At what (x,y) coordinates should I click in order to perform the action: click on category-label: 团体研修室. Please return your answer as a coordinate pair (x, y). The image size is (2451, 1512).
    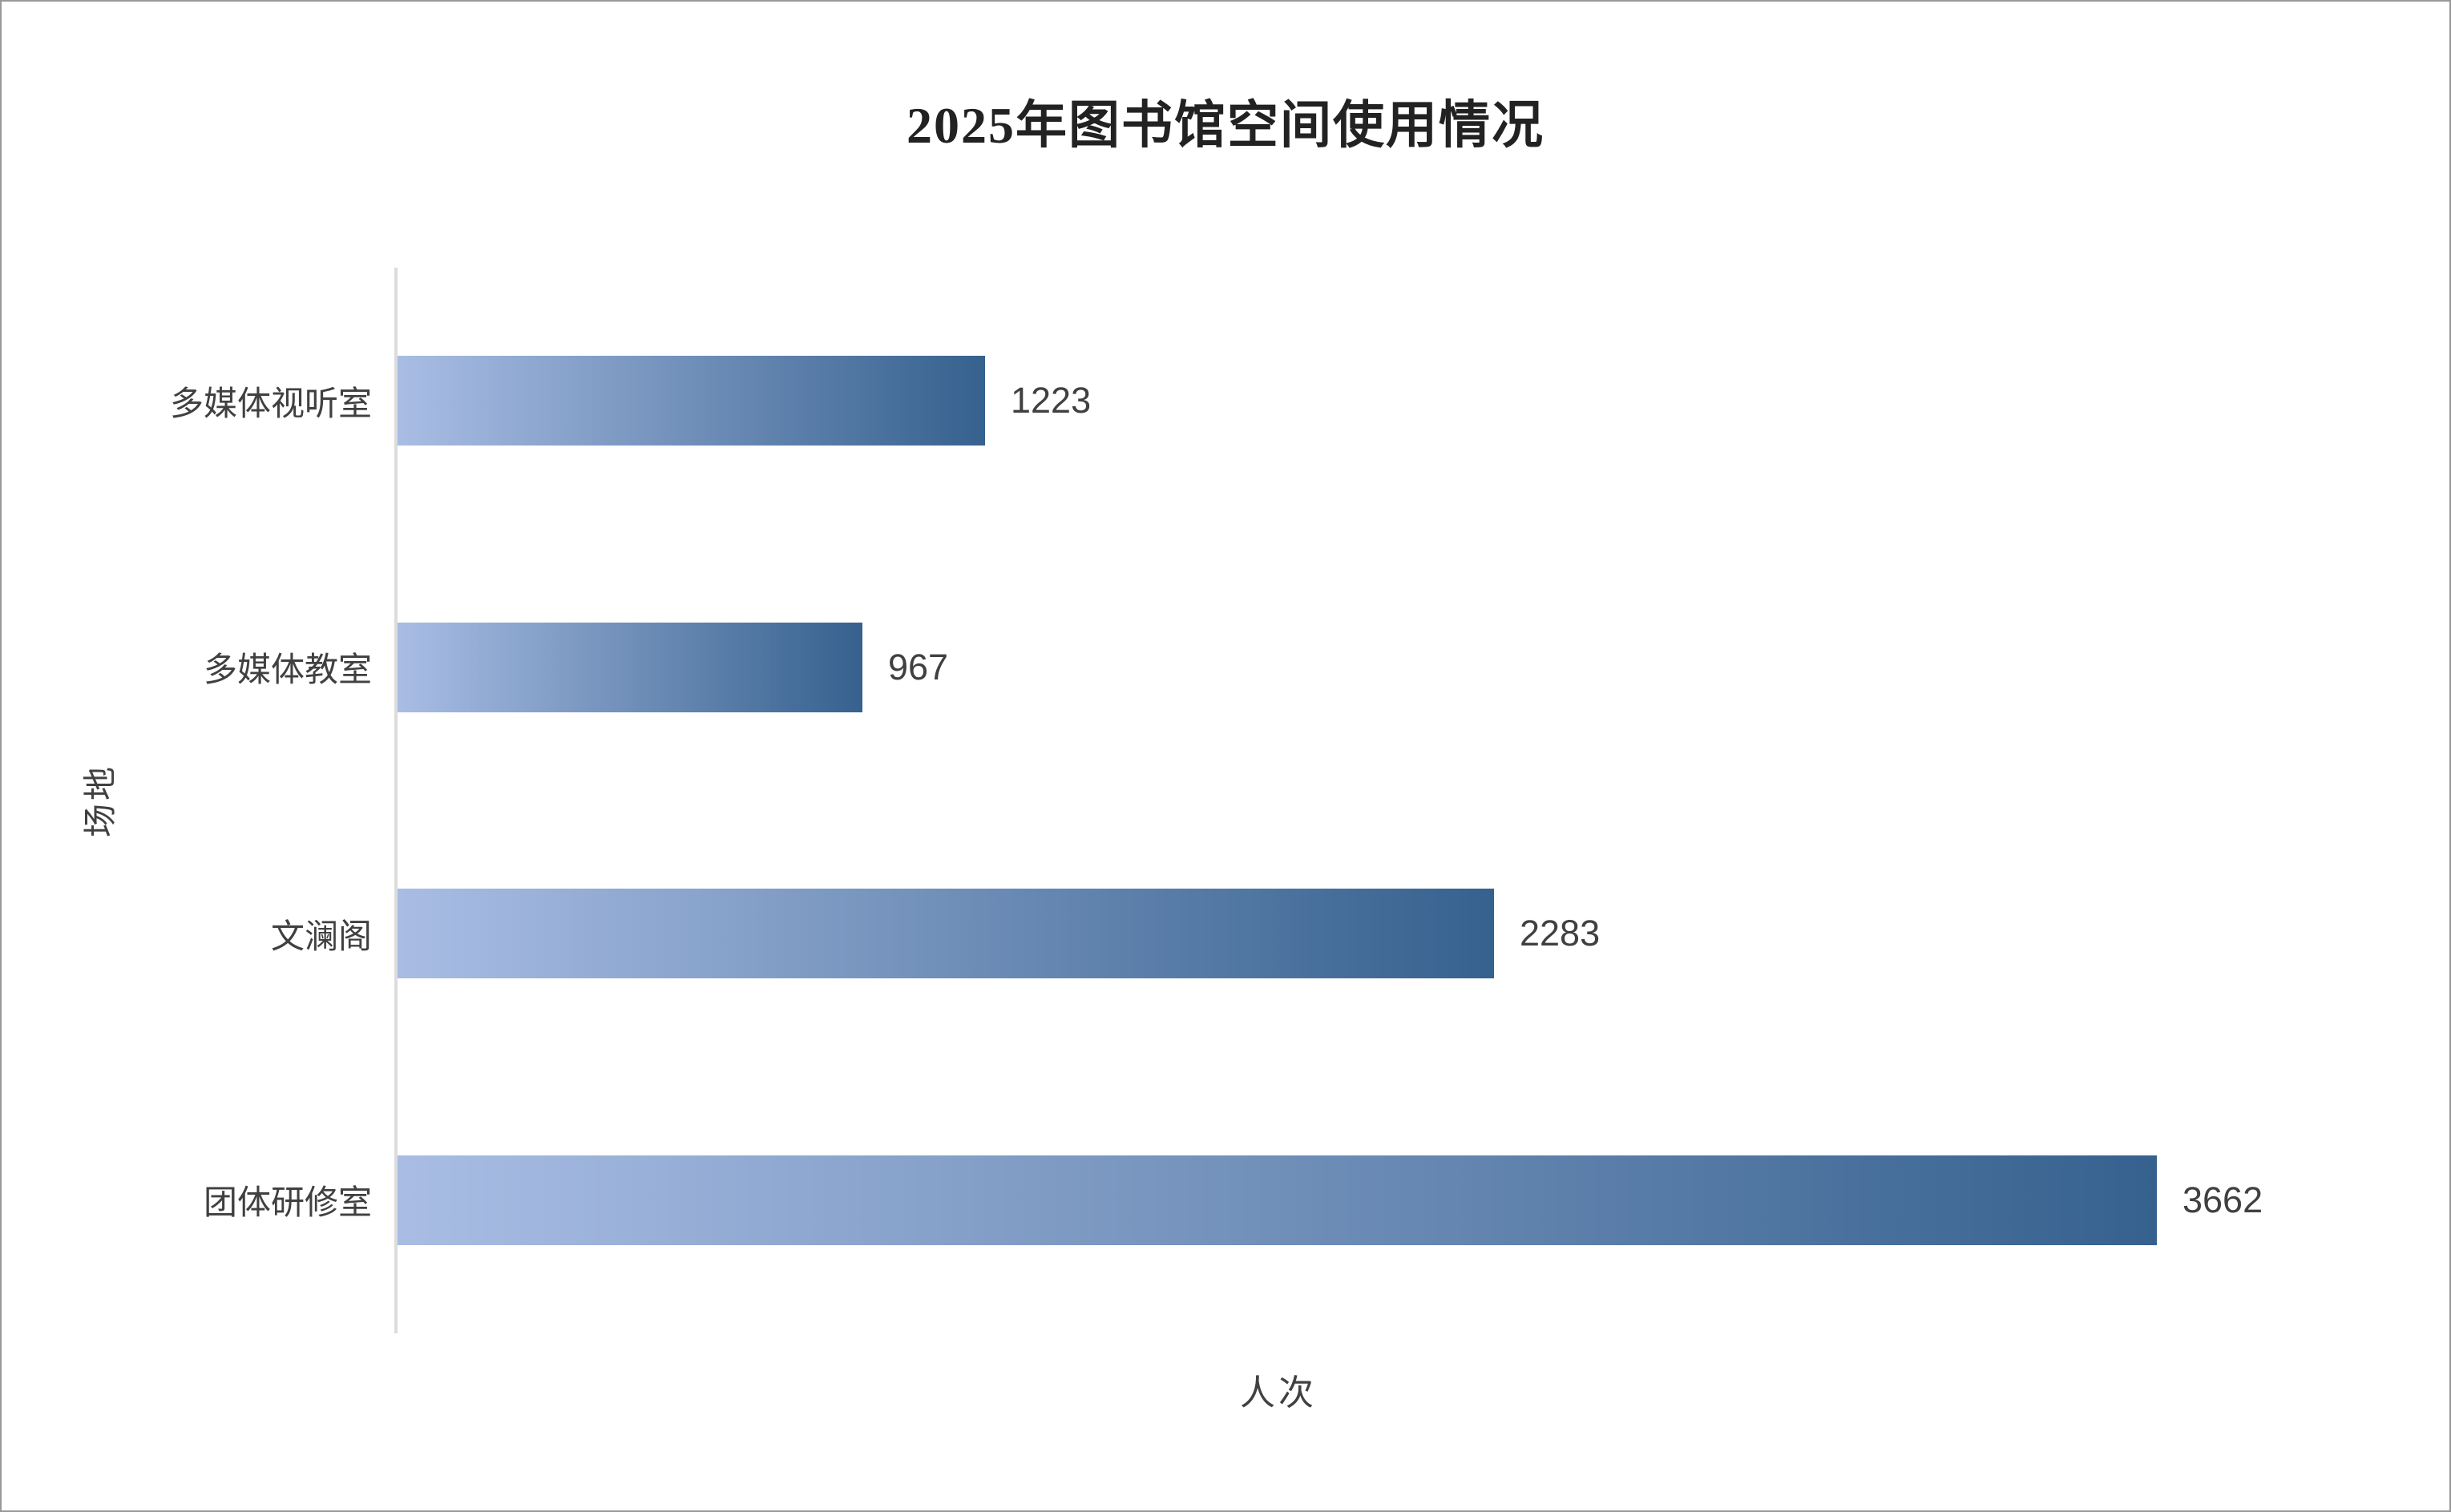
    Looking at the image, I should click on (287, 1202).